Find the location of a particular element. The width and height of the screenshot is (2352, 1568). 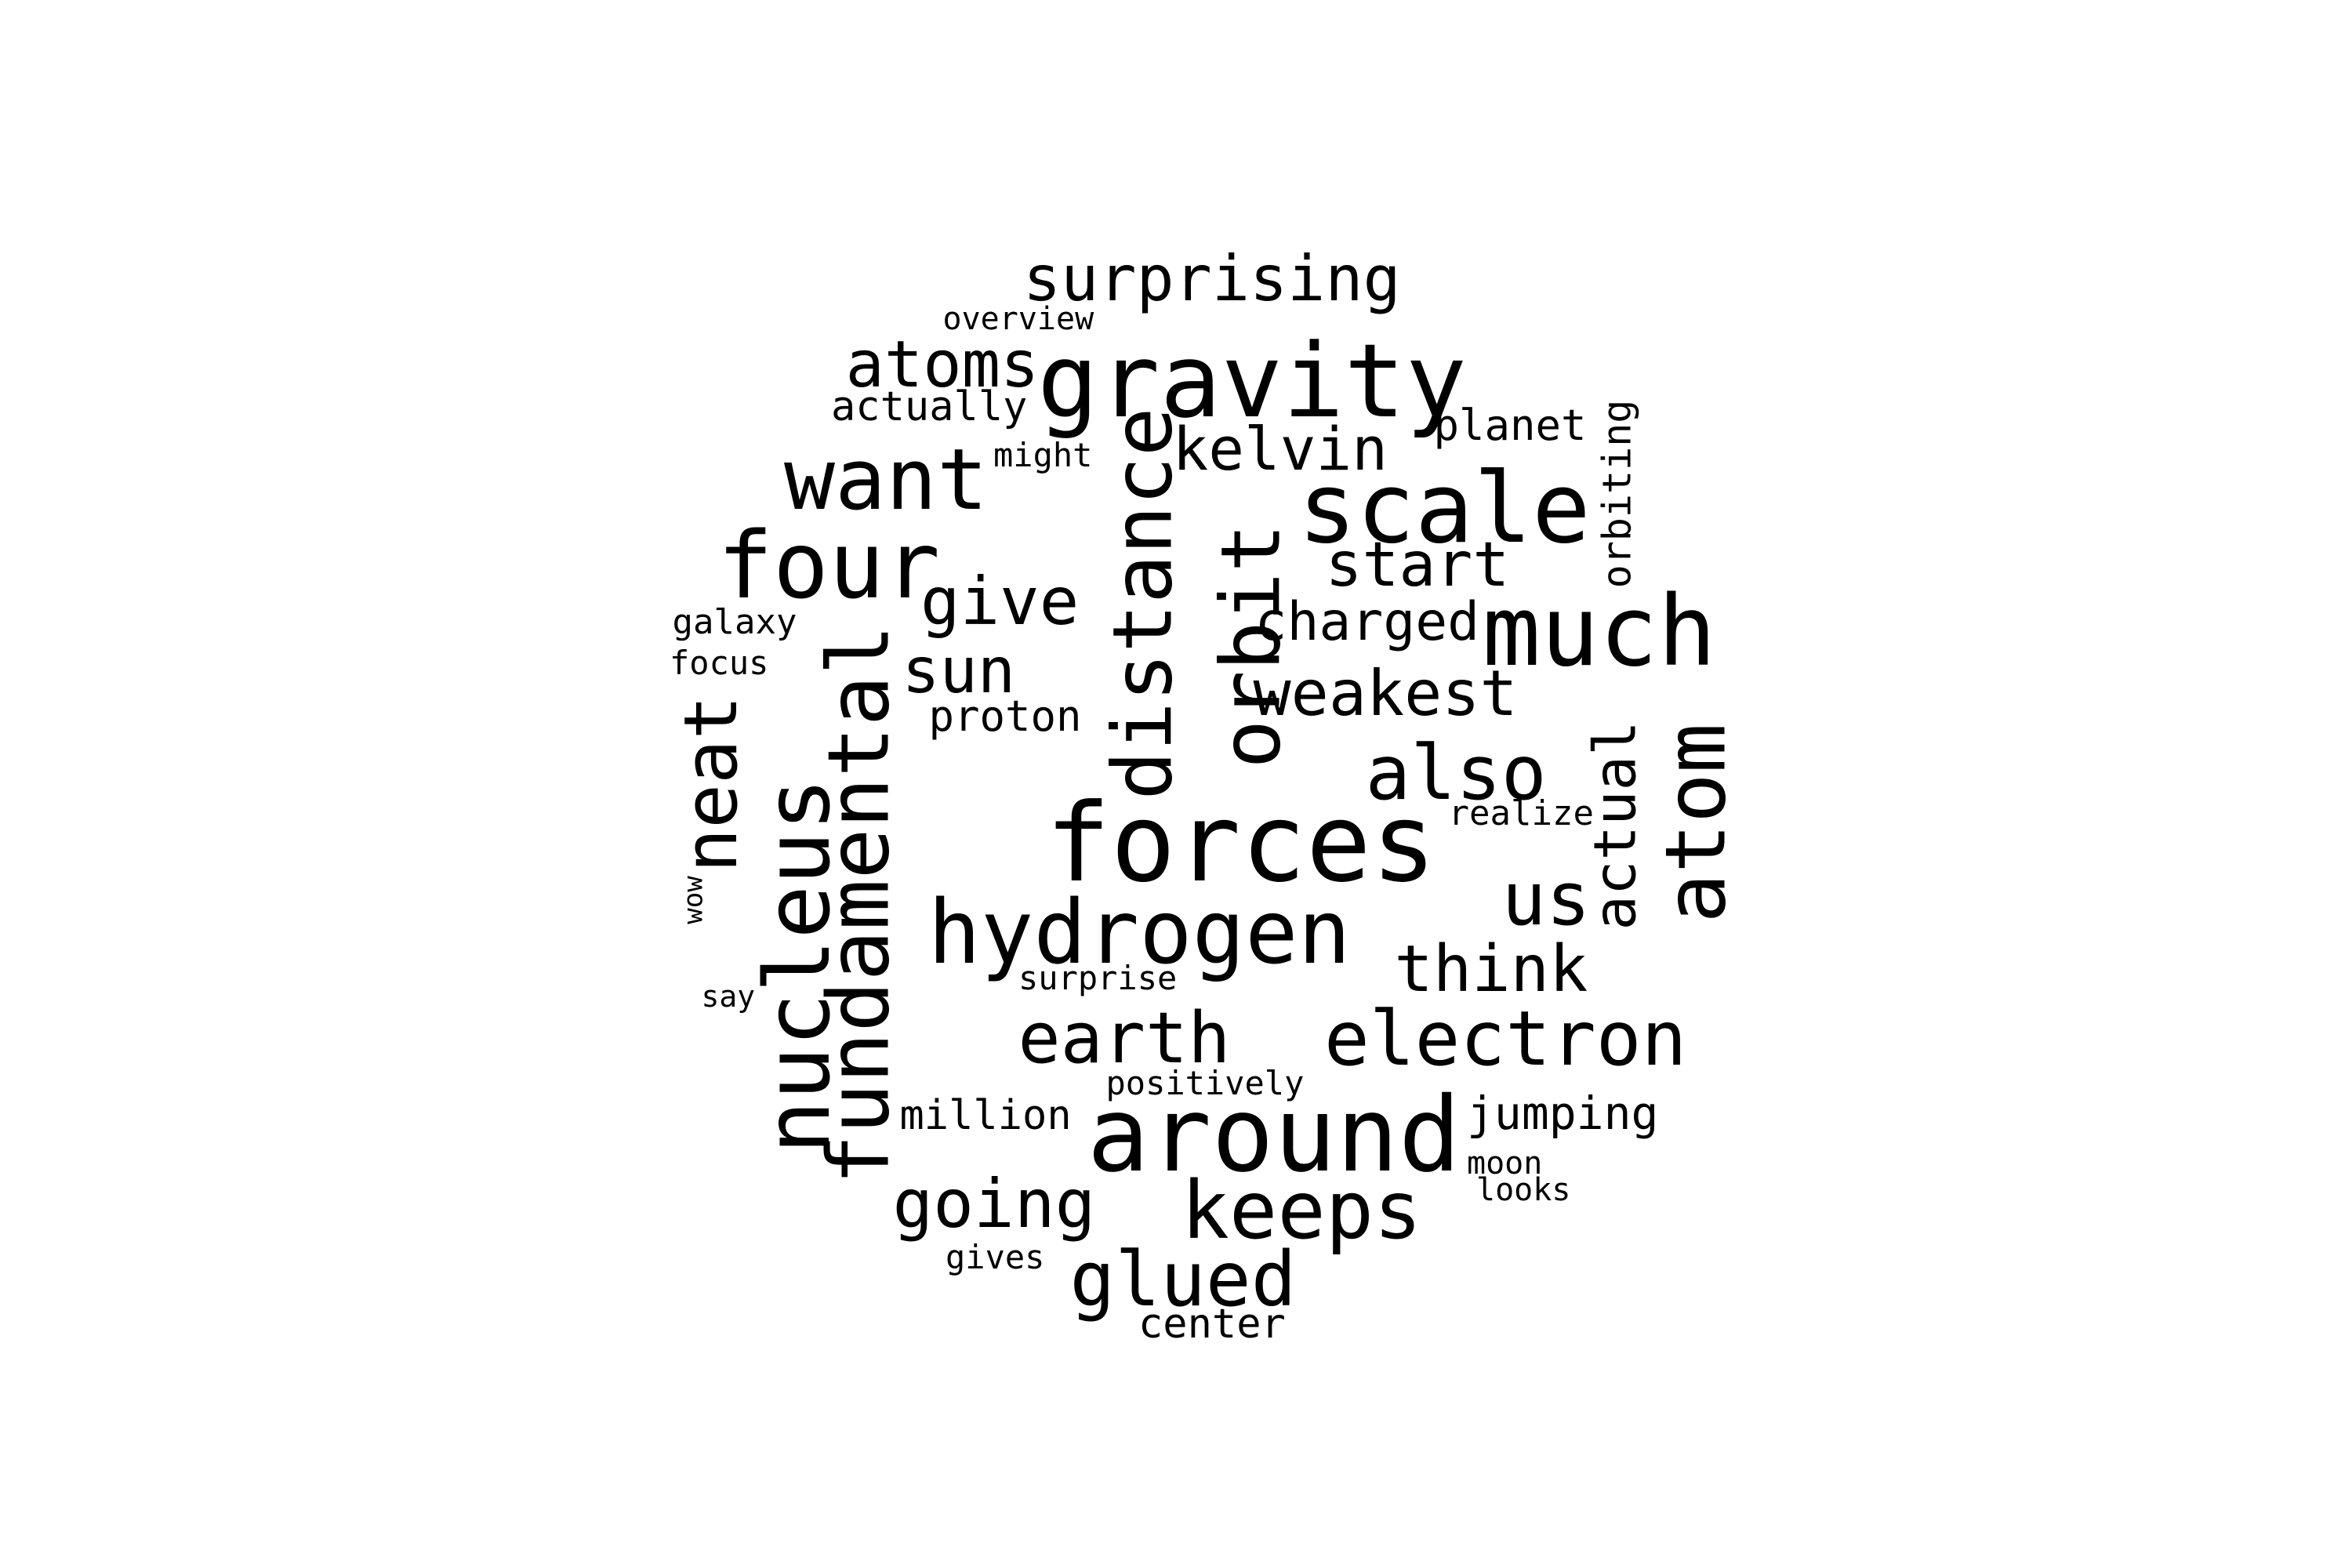

word-nucleus: nucleus is located at coordinates (798, 966).